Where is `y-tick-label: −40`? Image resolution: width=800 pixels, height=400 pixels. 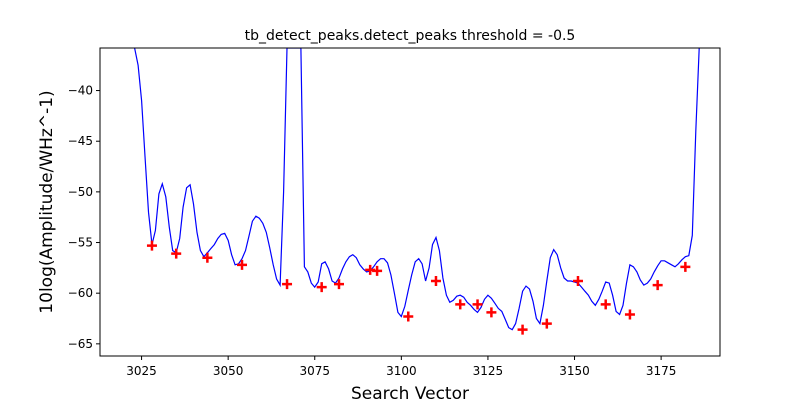 y-tick-label: −40 is located at coordinates (80, 91).